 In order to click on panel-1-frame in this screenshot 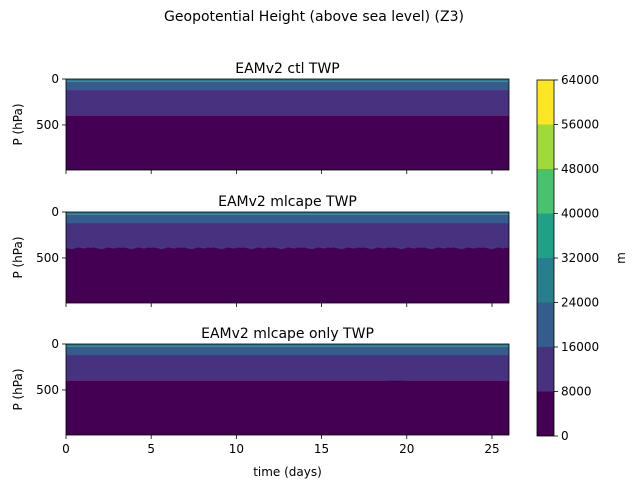, I will do `click(287, 124)`.